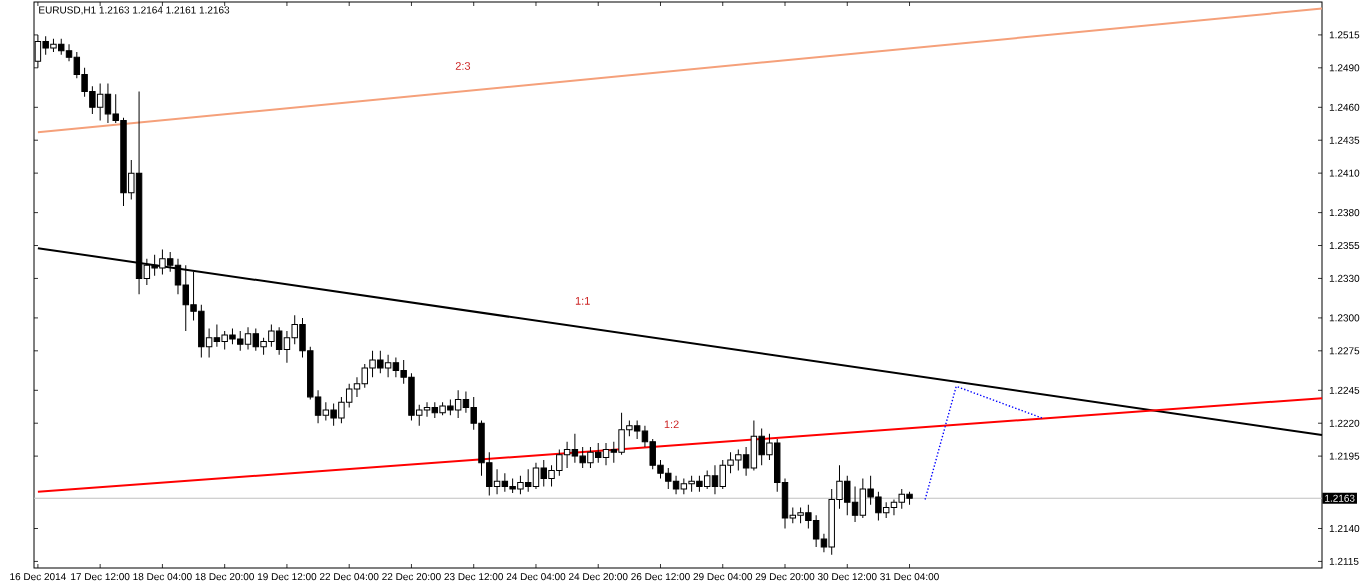 The width and height of the screenshot is (1362, 586). Describe the element at coordinates (1344, 173) in the screenshot. I see `y-tick-label: 1.2410` at that location.